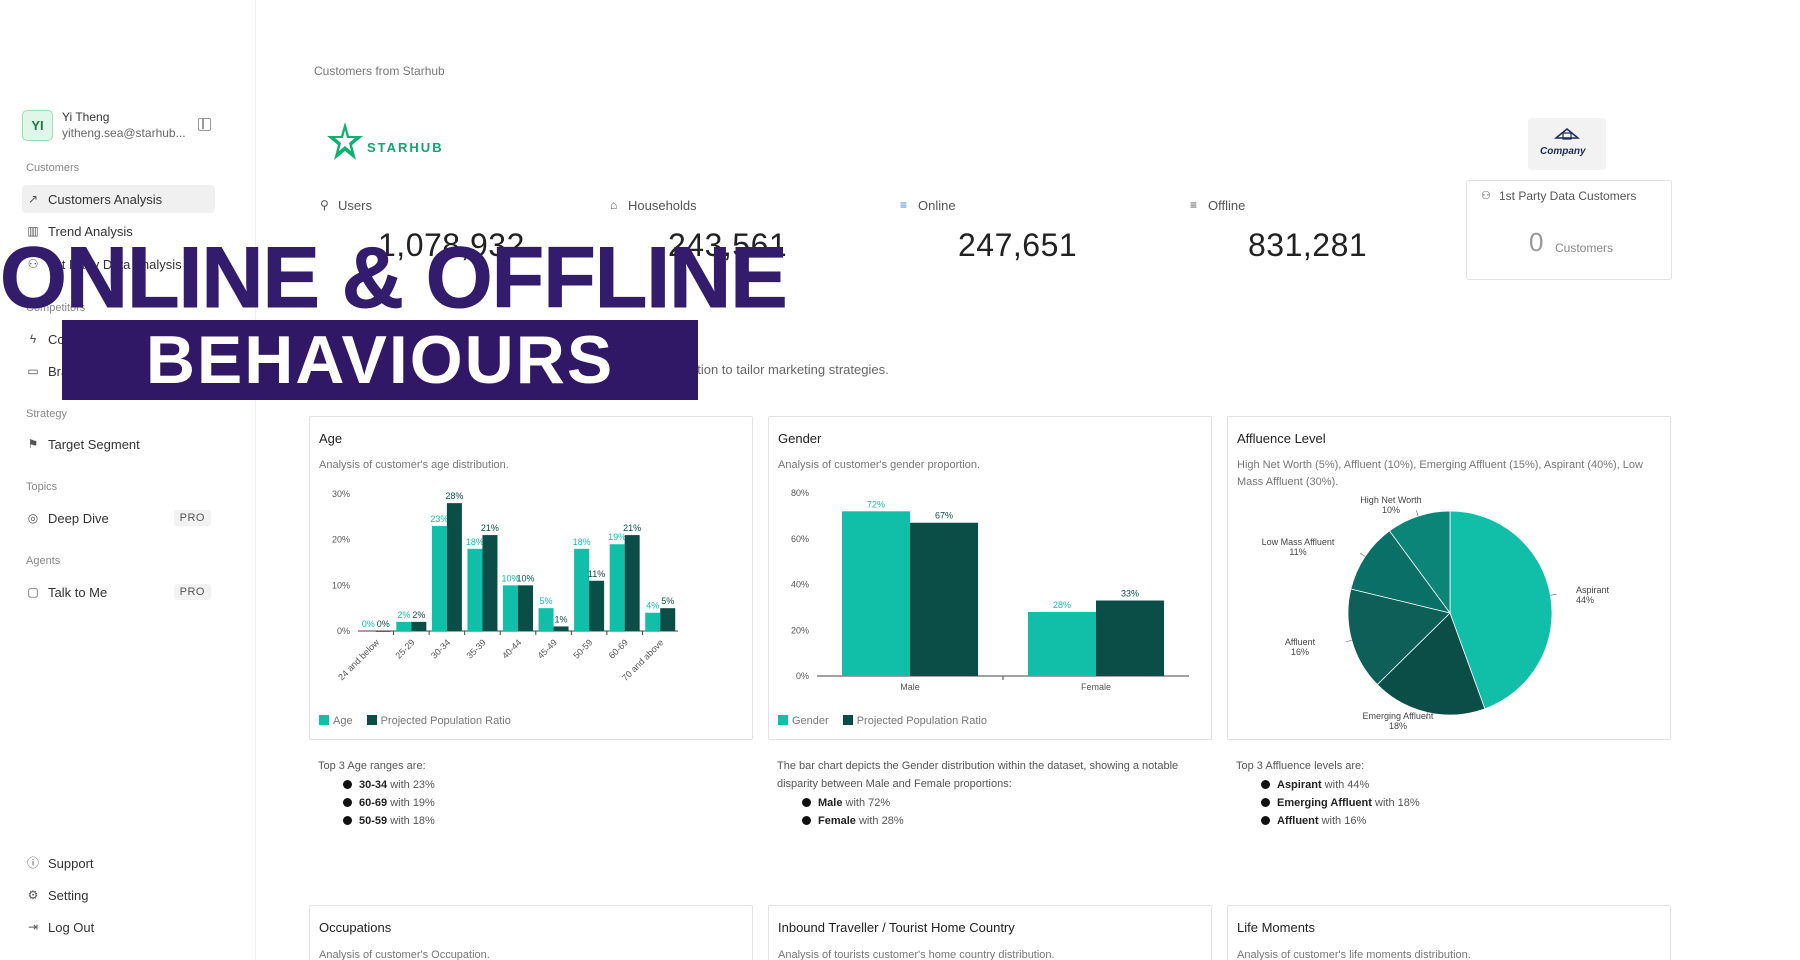 The width and height of the screenshot is (1800, 960). What do you see at coordinates (1308, 245) in the screenshot?
I see `stat-value: 831,281` at bounding box center [1308, 245].